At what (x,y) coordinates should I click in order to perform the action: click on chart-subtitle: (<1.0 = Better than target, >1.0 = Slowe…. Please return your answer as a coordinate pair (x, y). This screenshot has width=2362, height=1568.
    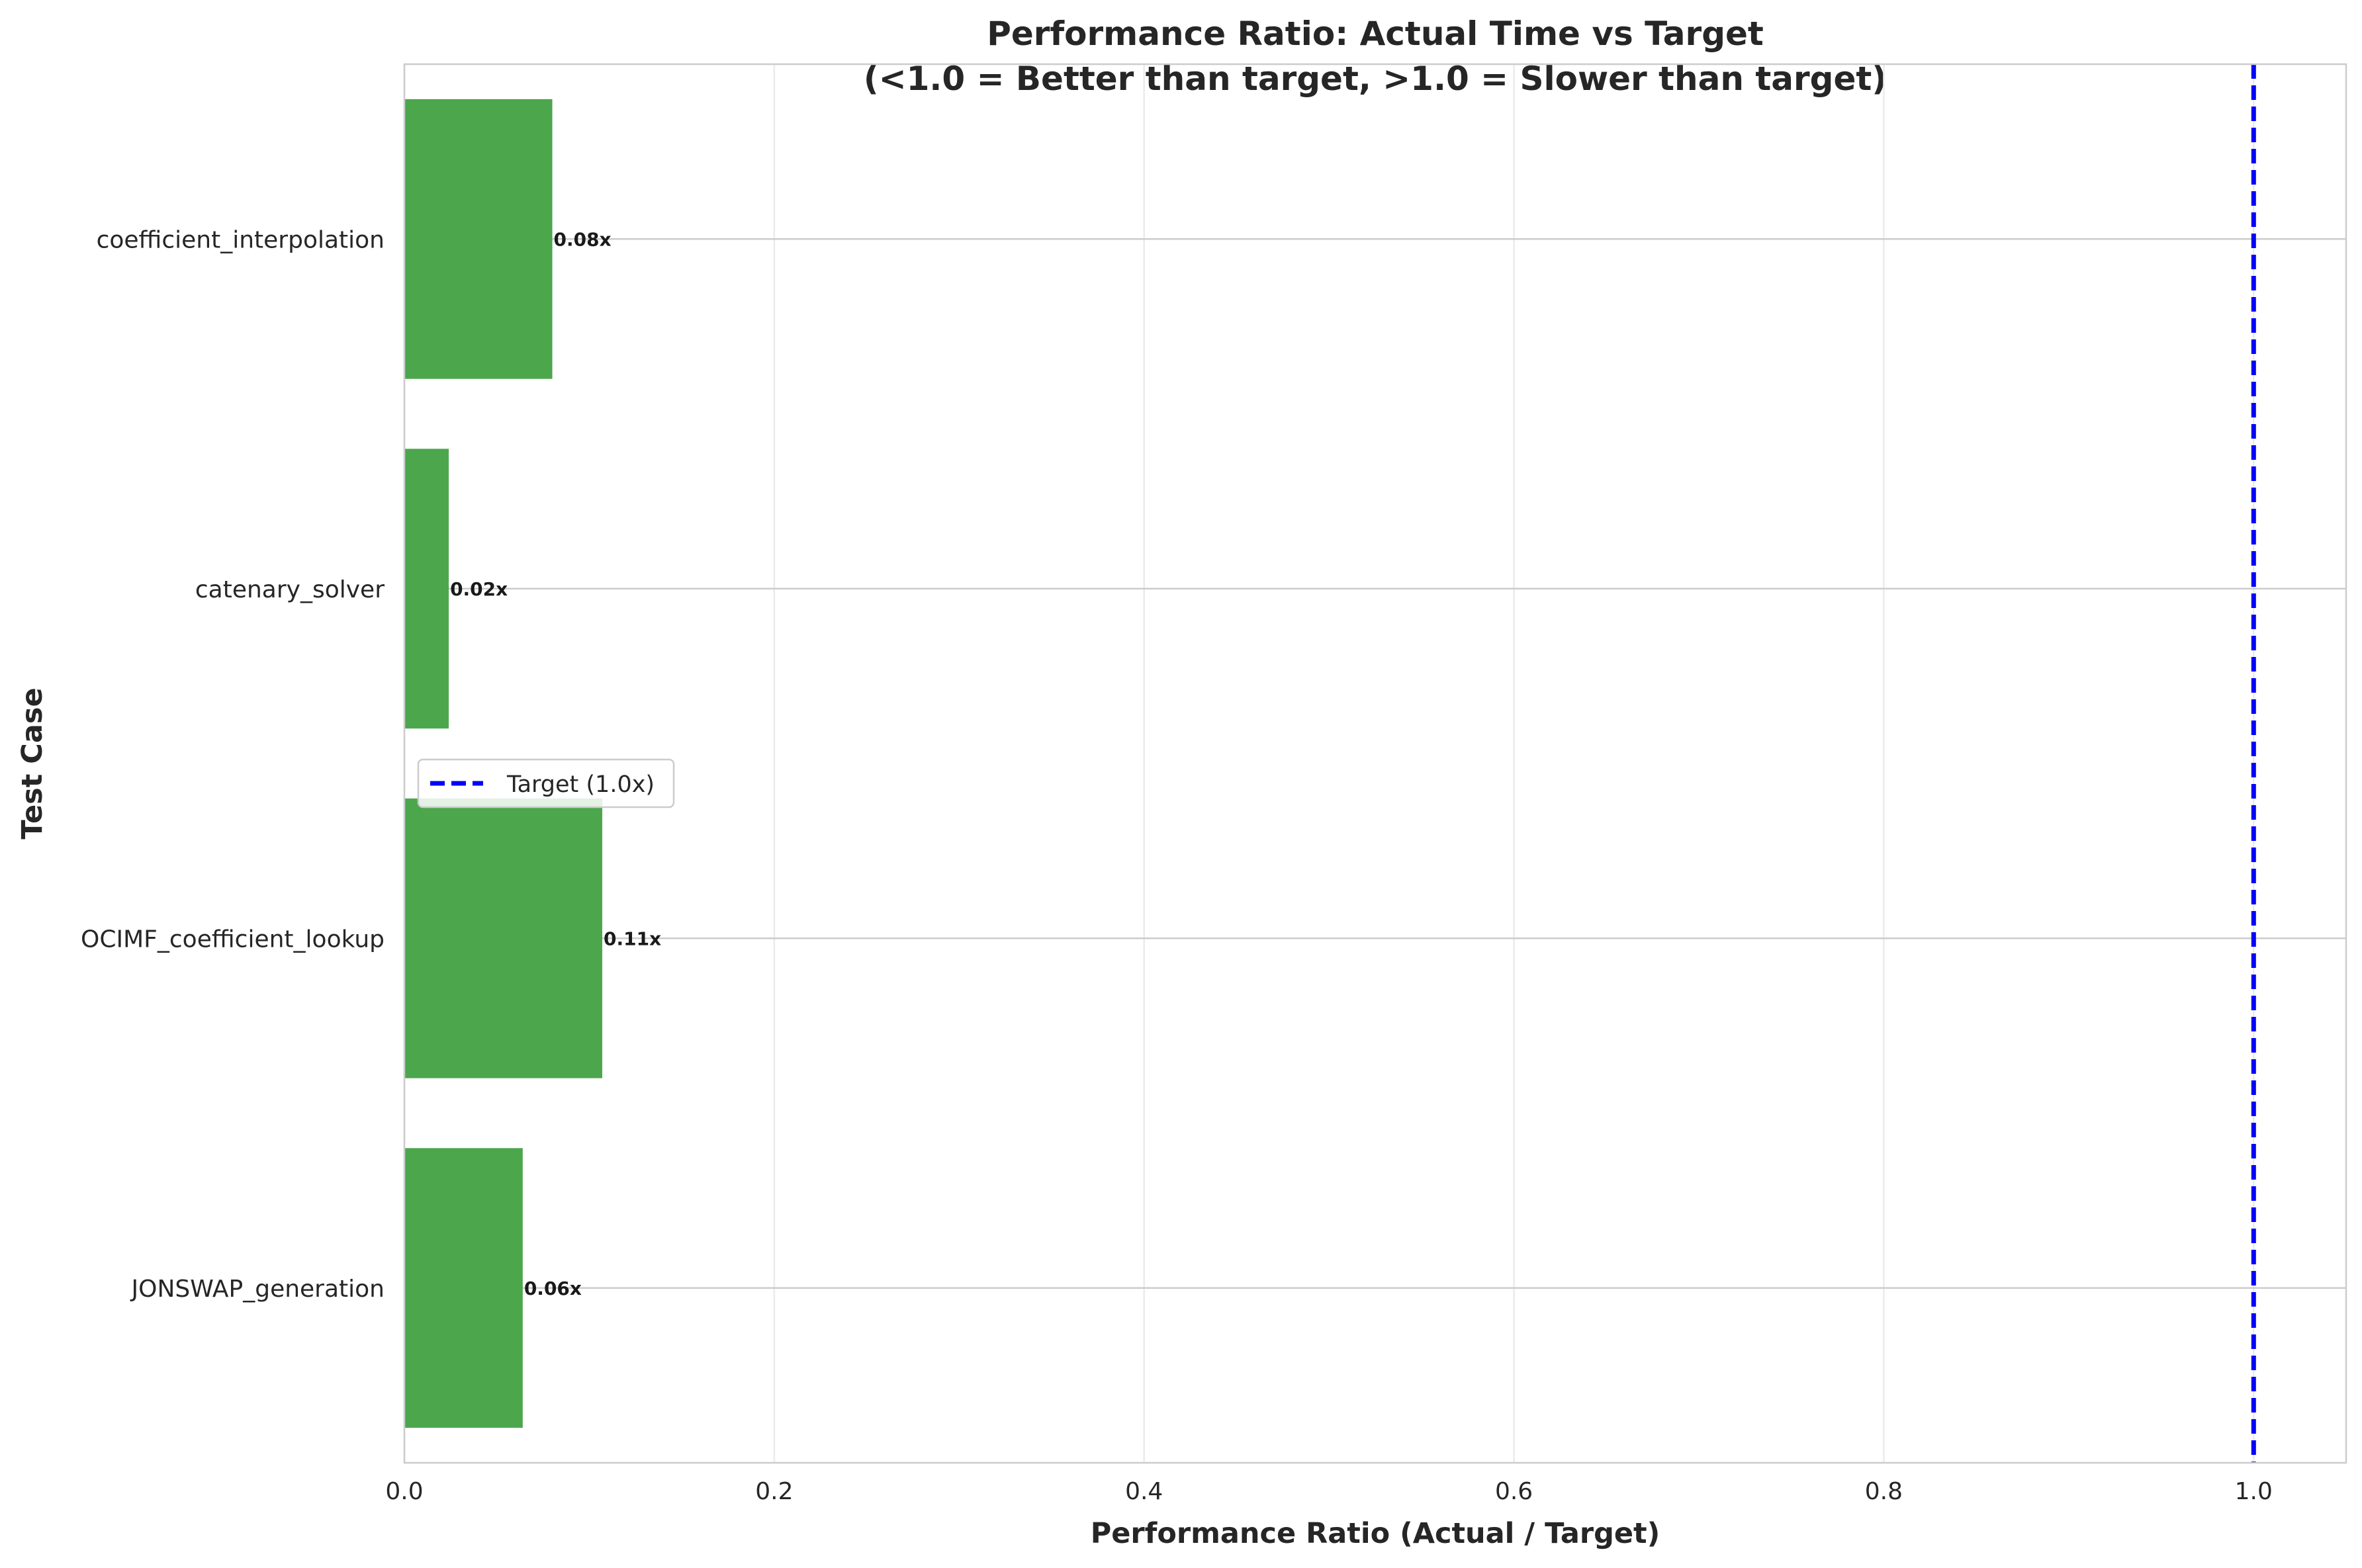
    Looking at the image, I should click on (1376, 79).